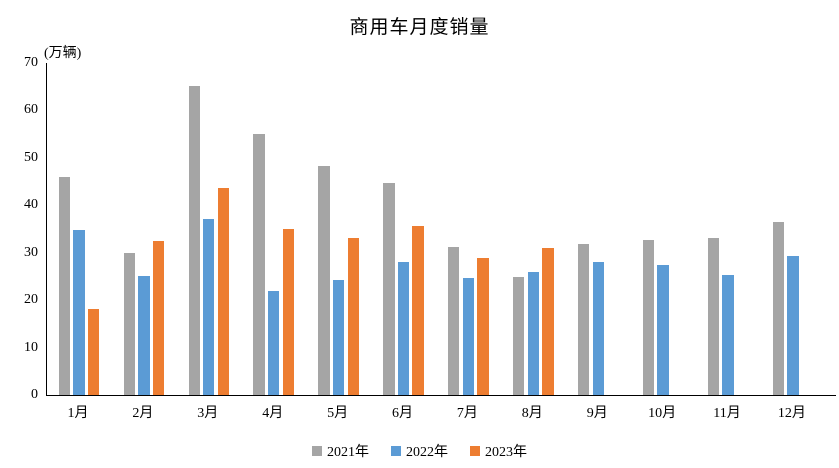 The image size is (839, 468). Describe the element at coordinates (63, 53) in the screenshot. I see `y-axis-unit-label: (万辆)` at that location.